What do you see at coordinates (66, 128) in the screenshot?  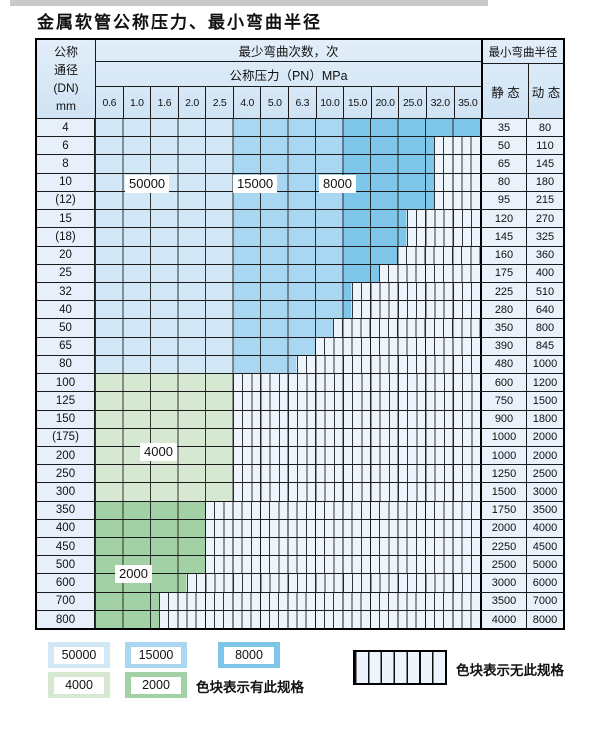 I see `dn-cell: 4` at bounding box center [66, 128].